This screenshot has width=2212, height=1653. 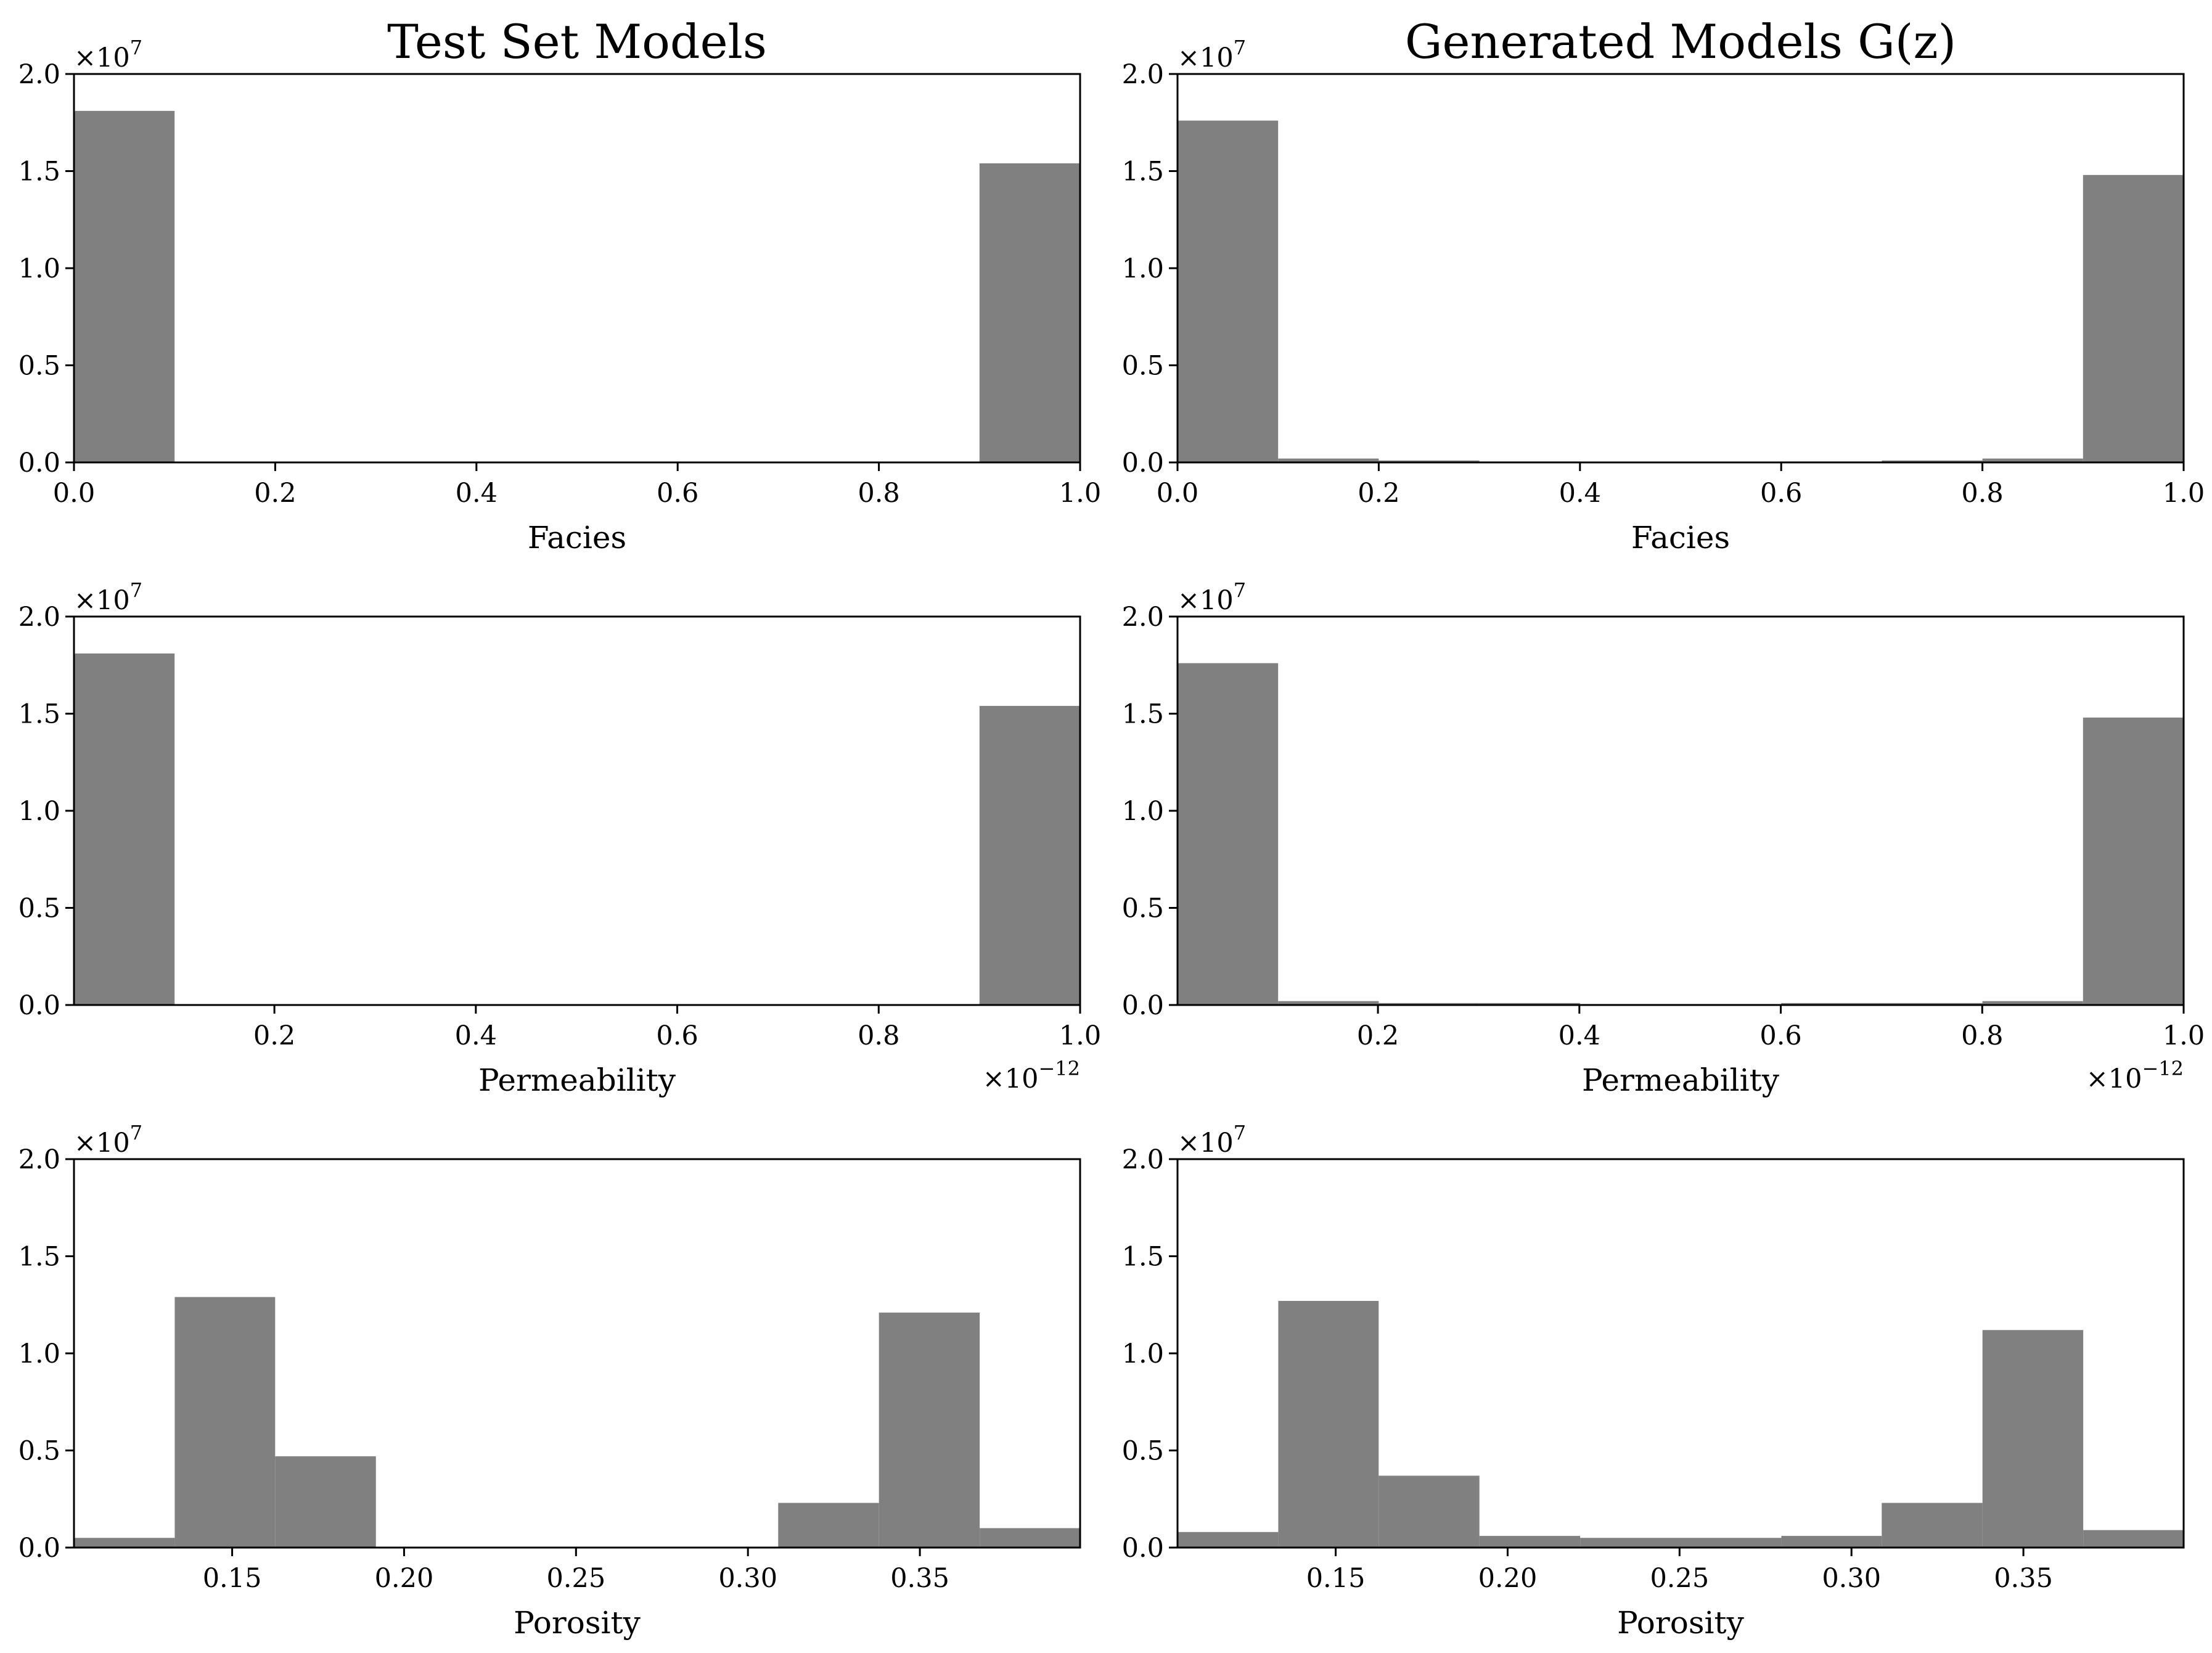 What do you see at coordinates (677, 1035) in the screenshot?
I see `x-tick-label: 0.6` at bounding box center [677, 1035].